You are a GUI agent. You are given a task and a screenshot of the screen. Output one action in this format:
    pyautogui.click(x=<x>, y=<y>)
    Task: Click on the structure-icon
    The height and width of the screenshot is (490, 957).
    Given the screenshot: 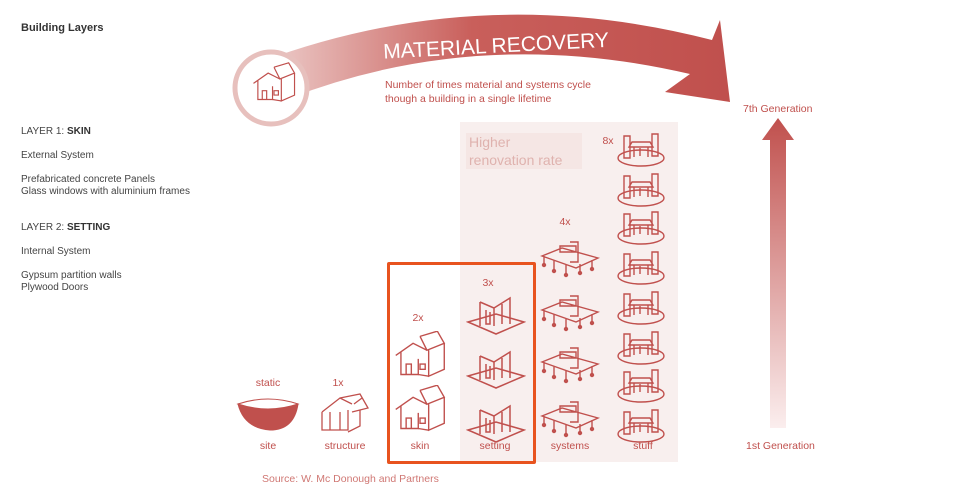 What is the action you would take?
    pyautogui.click(x=345, y=413)
    